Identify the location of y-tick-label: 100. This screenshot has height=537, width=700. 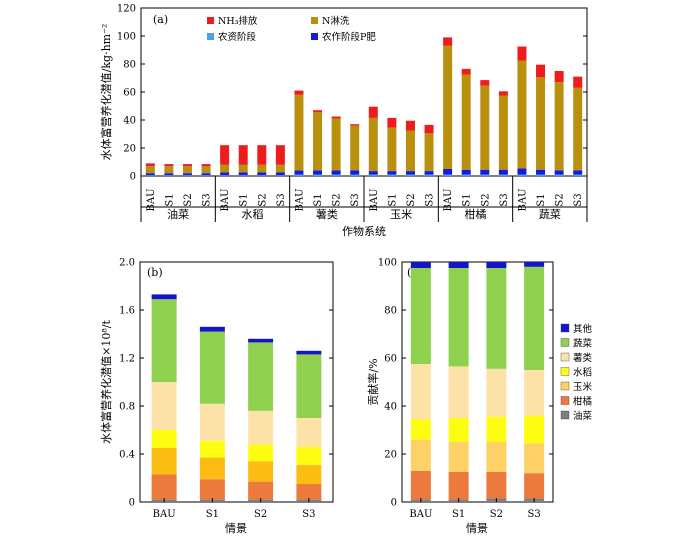
(126, 37).